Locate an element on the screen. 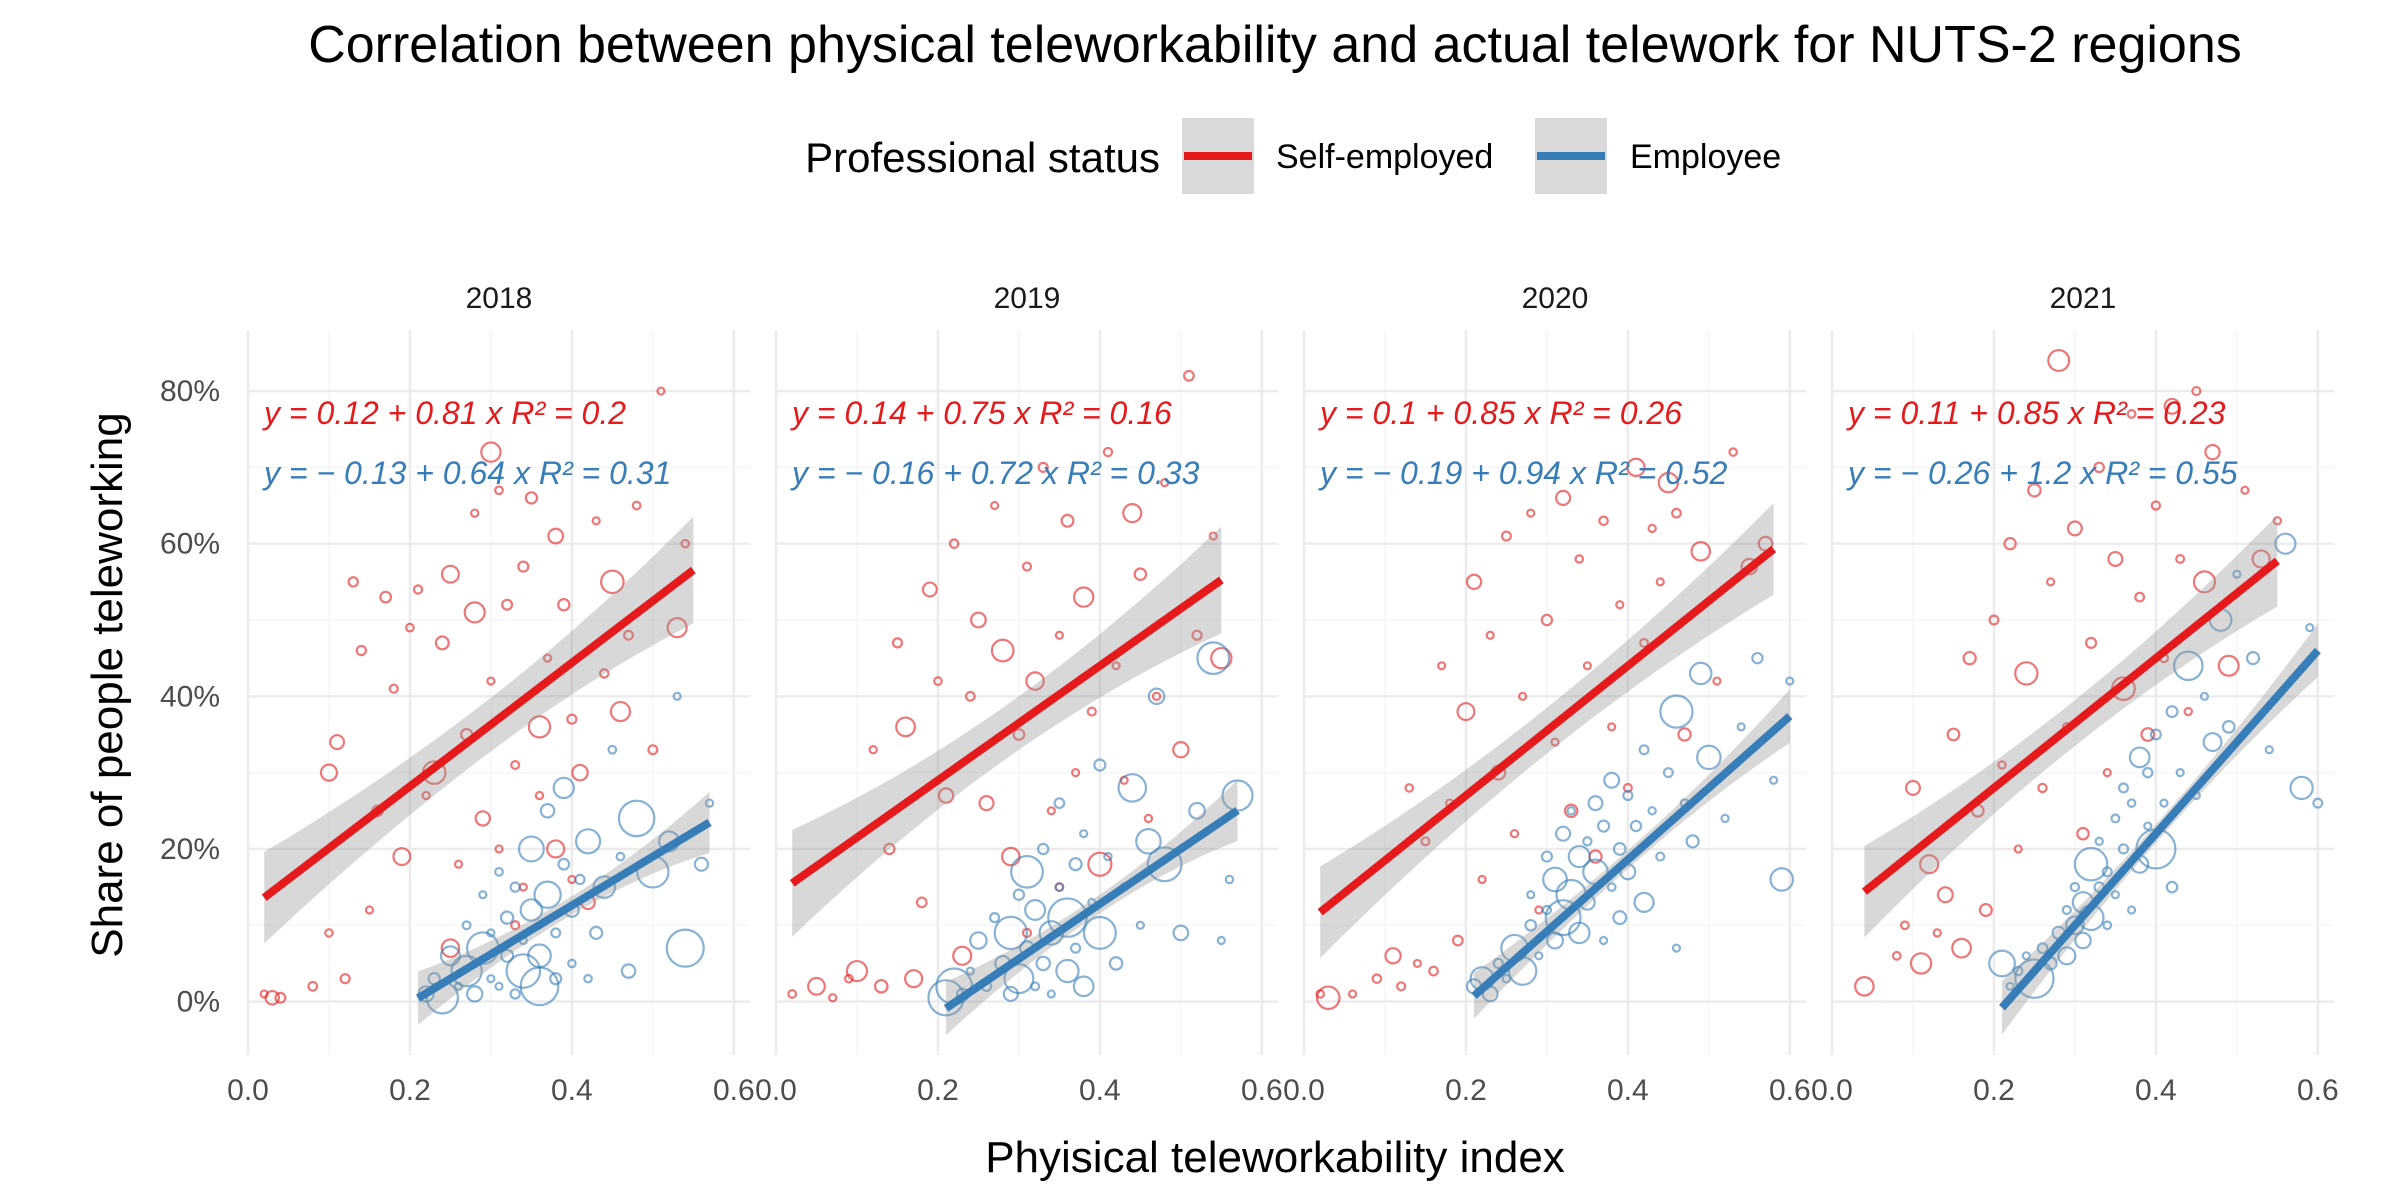 This screenshot has width=2400, height=1200. regression-line-self-employed is located at coordinates (1006, 731).